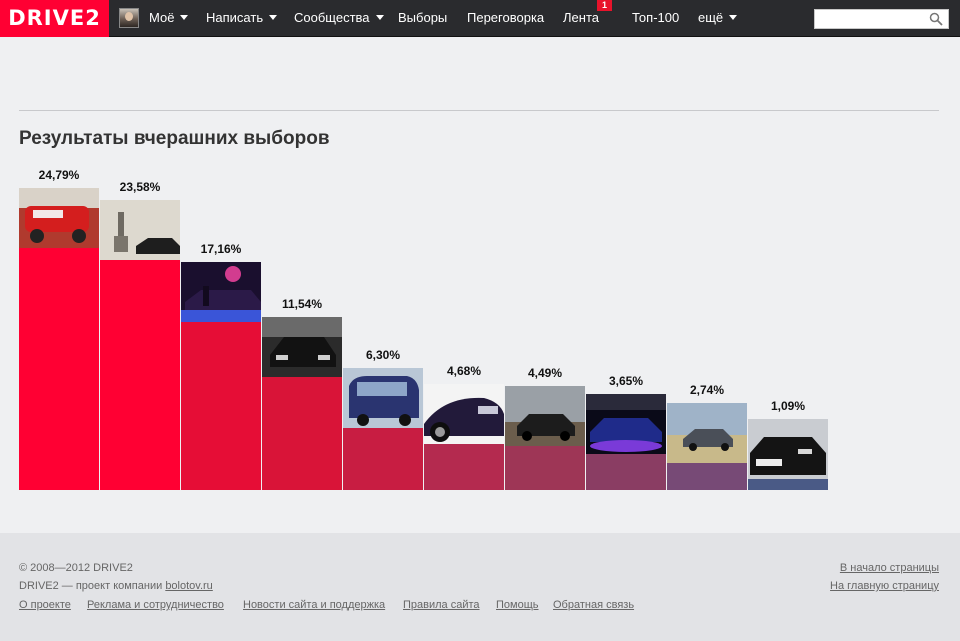  I want to click on chart-bar-column: 2,74%, so click(707, 325).